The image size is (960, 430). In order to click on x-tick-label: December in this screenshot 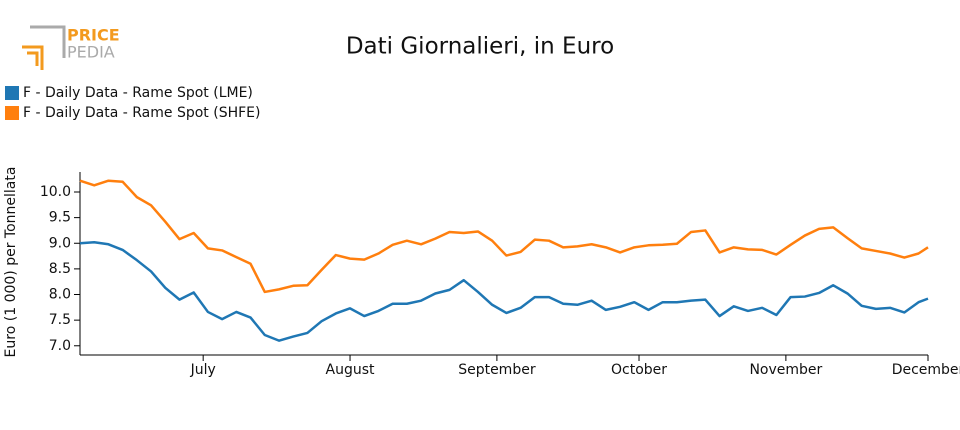, I will do `click(926, 370)`.